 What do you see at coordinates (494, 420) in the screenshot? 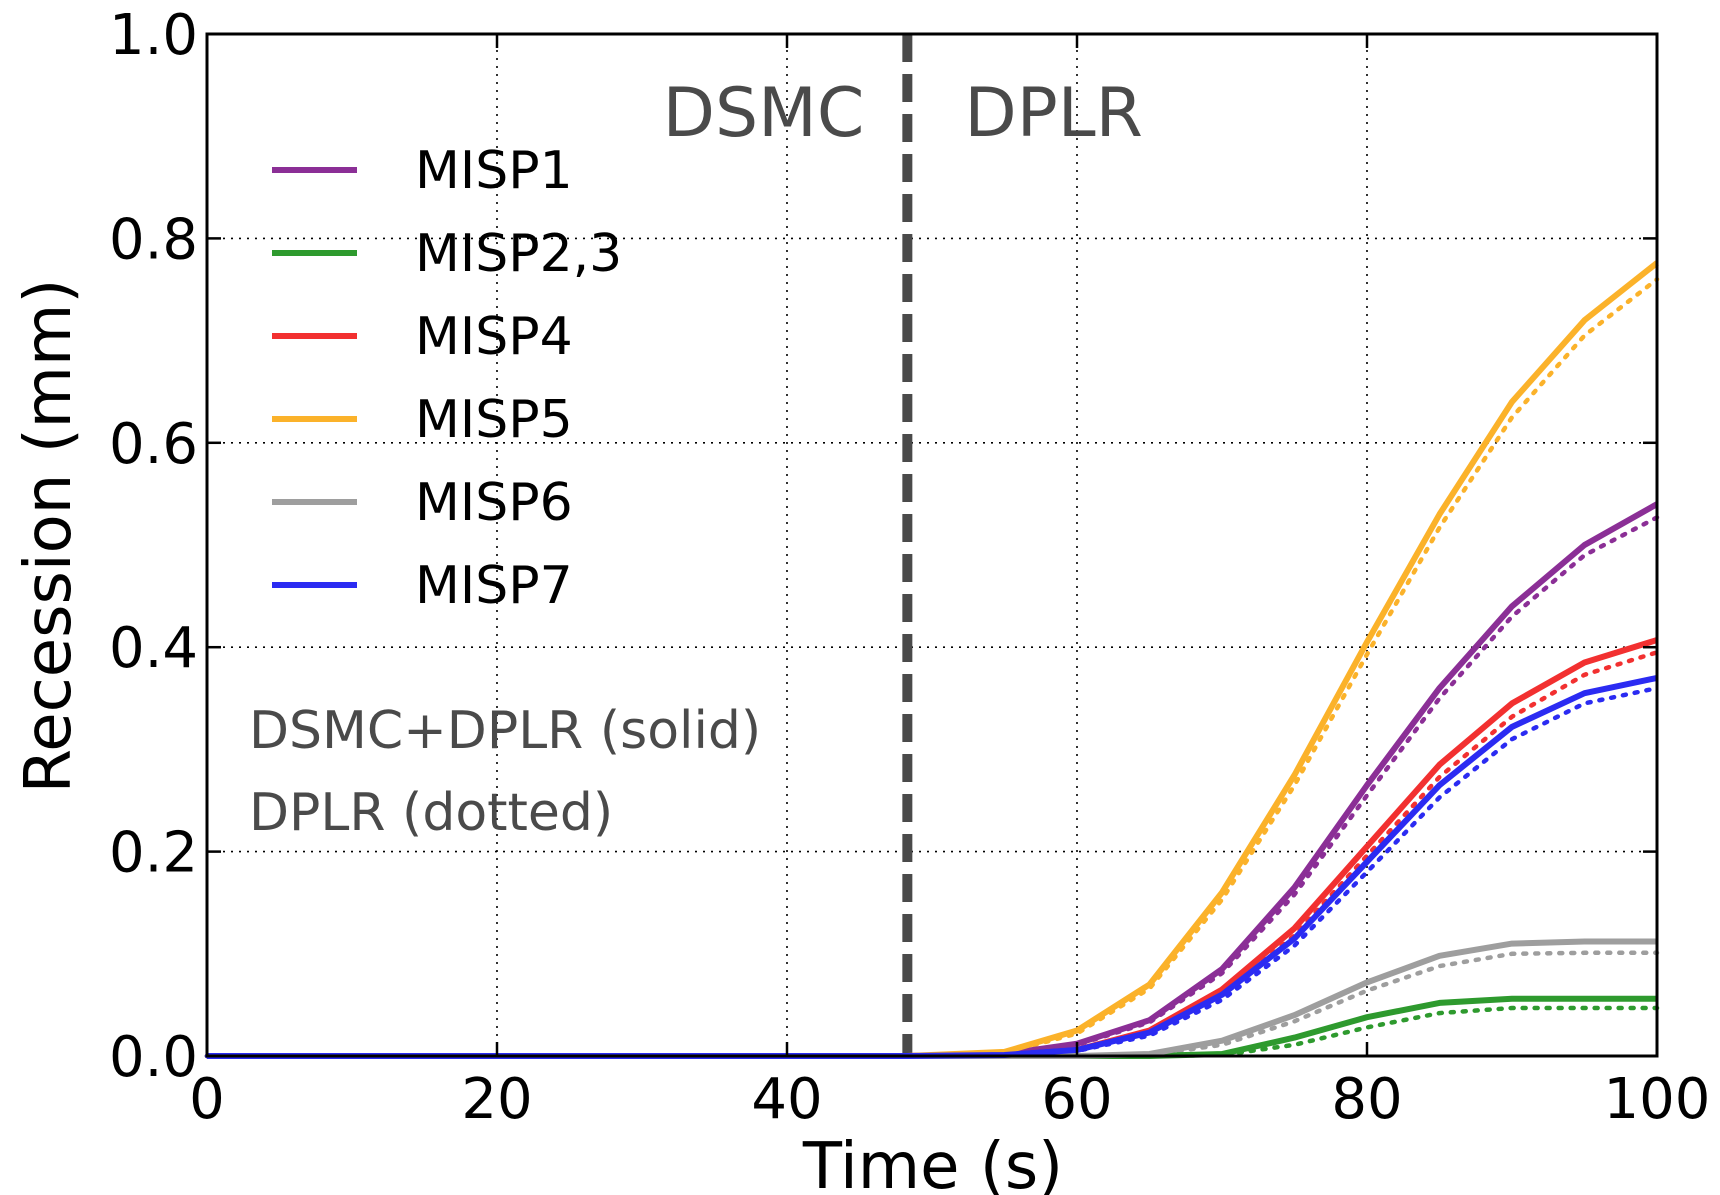
I see `legend-label: MISP5` at bounding box center [494, 420].